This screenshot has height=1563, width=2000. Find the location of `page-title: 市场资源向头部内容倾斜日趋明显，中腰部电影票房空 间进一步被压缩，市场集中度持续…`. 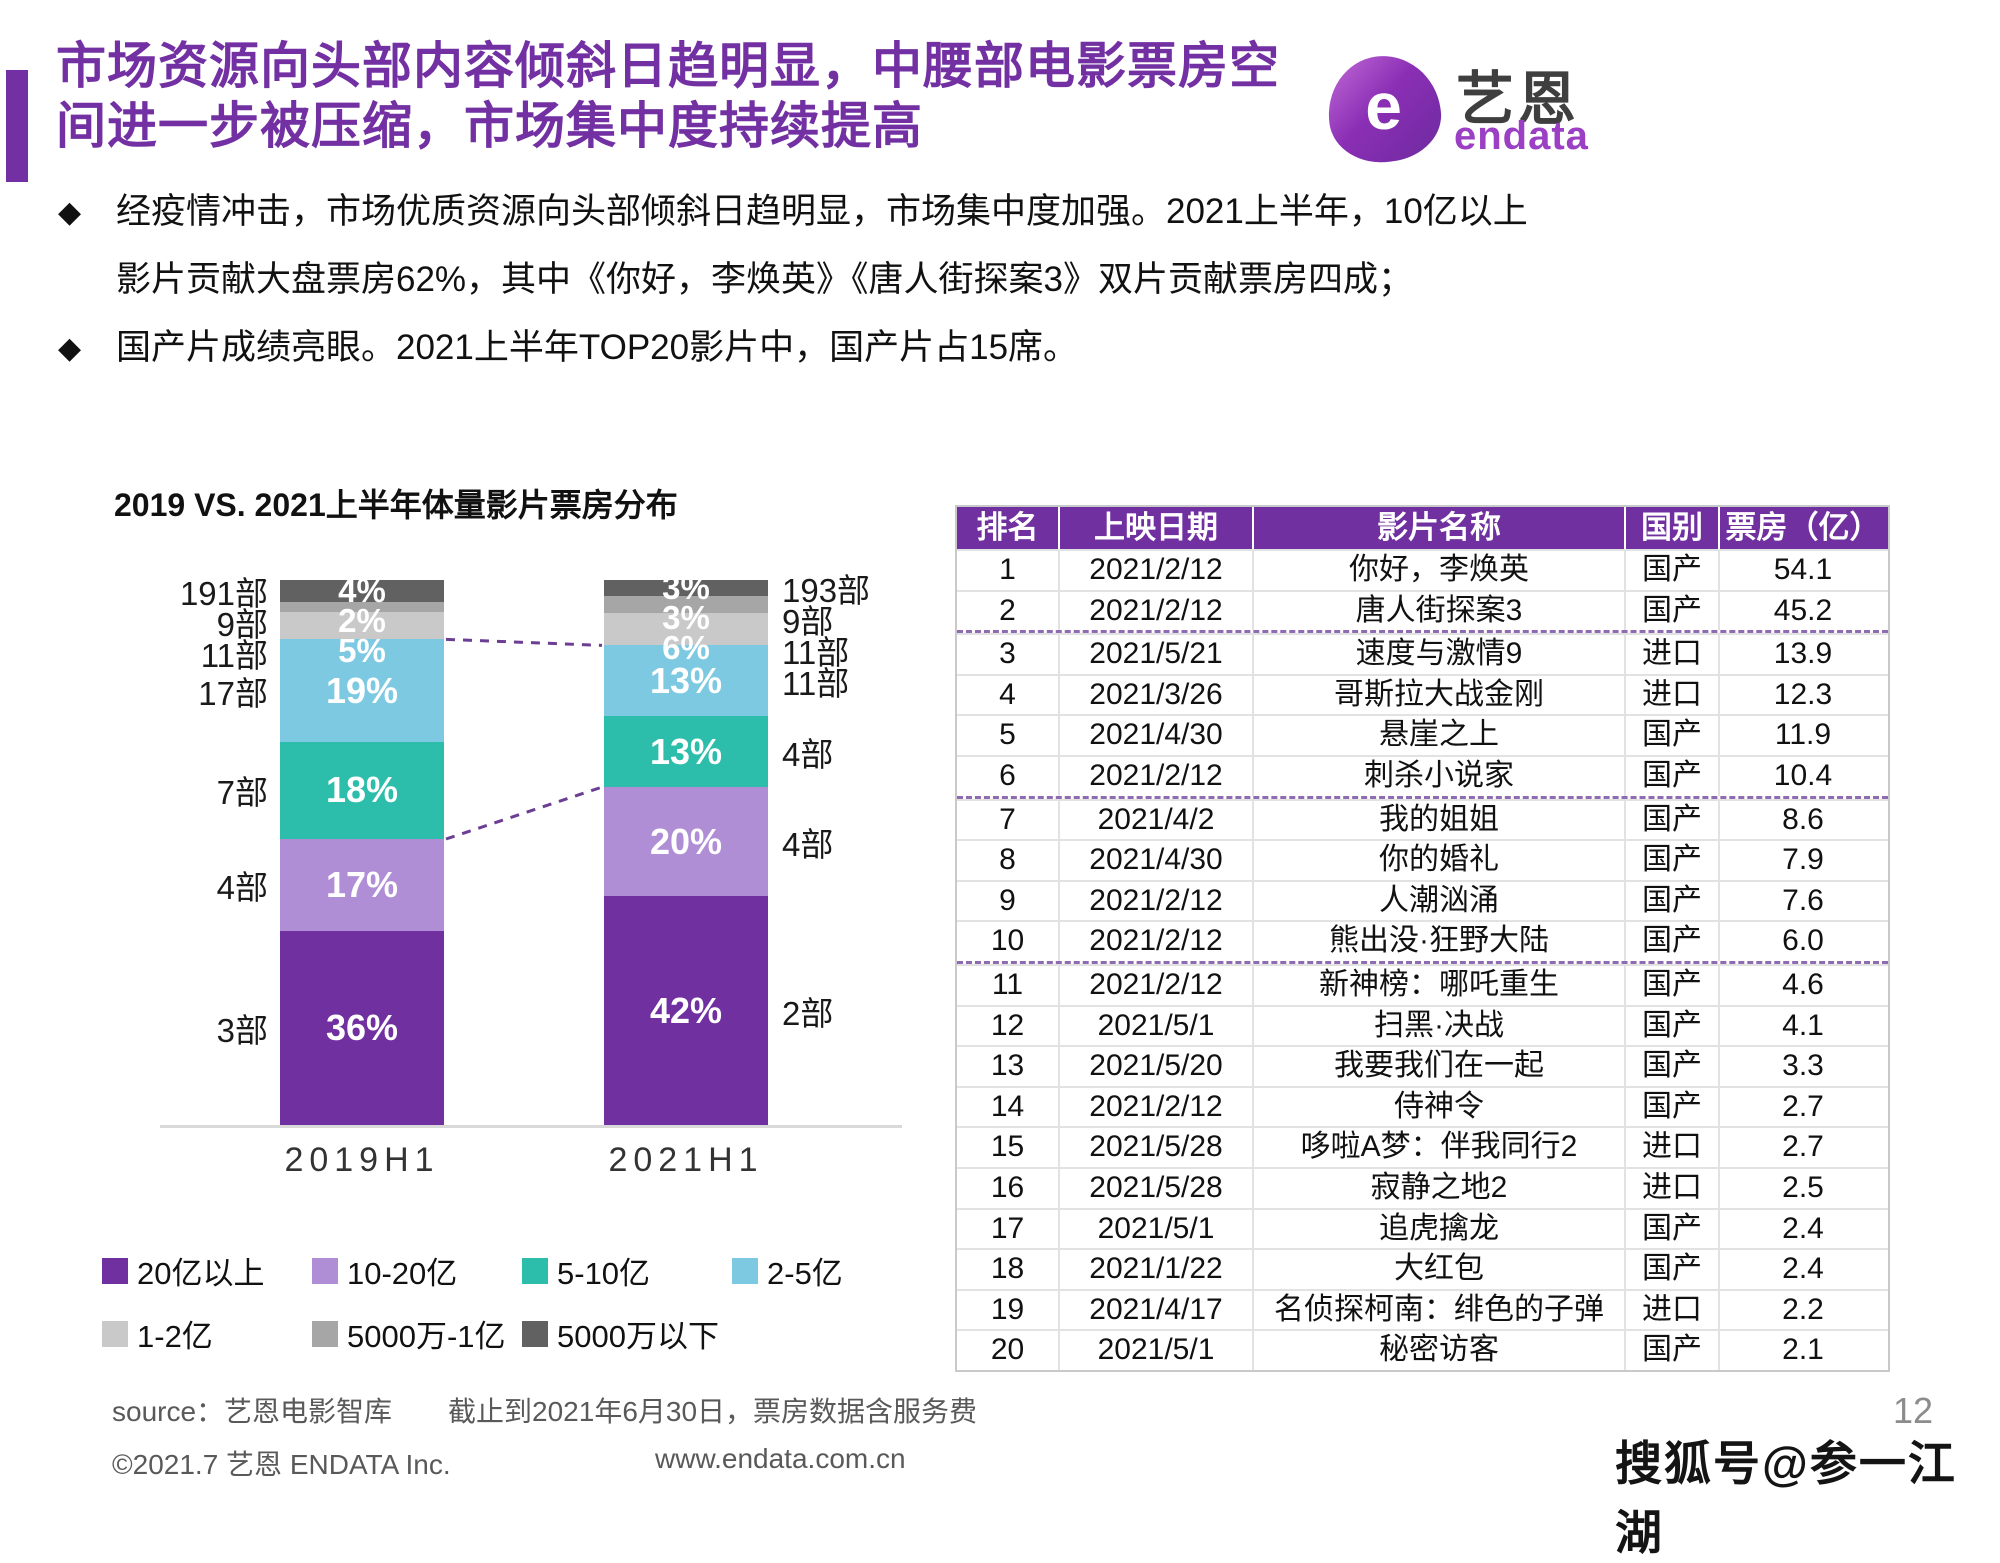

page-title: 市场资源向头部内容倾斜日趋明显，中腰部电影票房空 间进一步被压缩，市场集中度持续… is located at coordinates (696, 96).